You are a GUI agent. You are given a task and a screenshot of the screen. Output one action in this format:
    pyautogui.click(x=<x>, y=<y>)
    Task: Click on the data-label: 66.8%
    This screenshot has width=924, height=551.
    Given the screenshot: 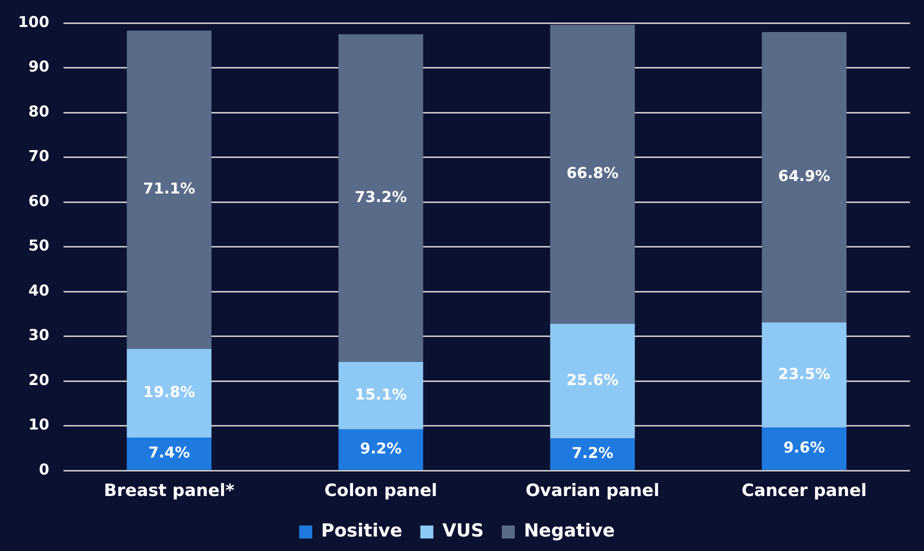 What is the action you would take?
    pyautogui.click(x=592, y=173)
    